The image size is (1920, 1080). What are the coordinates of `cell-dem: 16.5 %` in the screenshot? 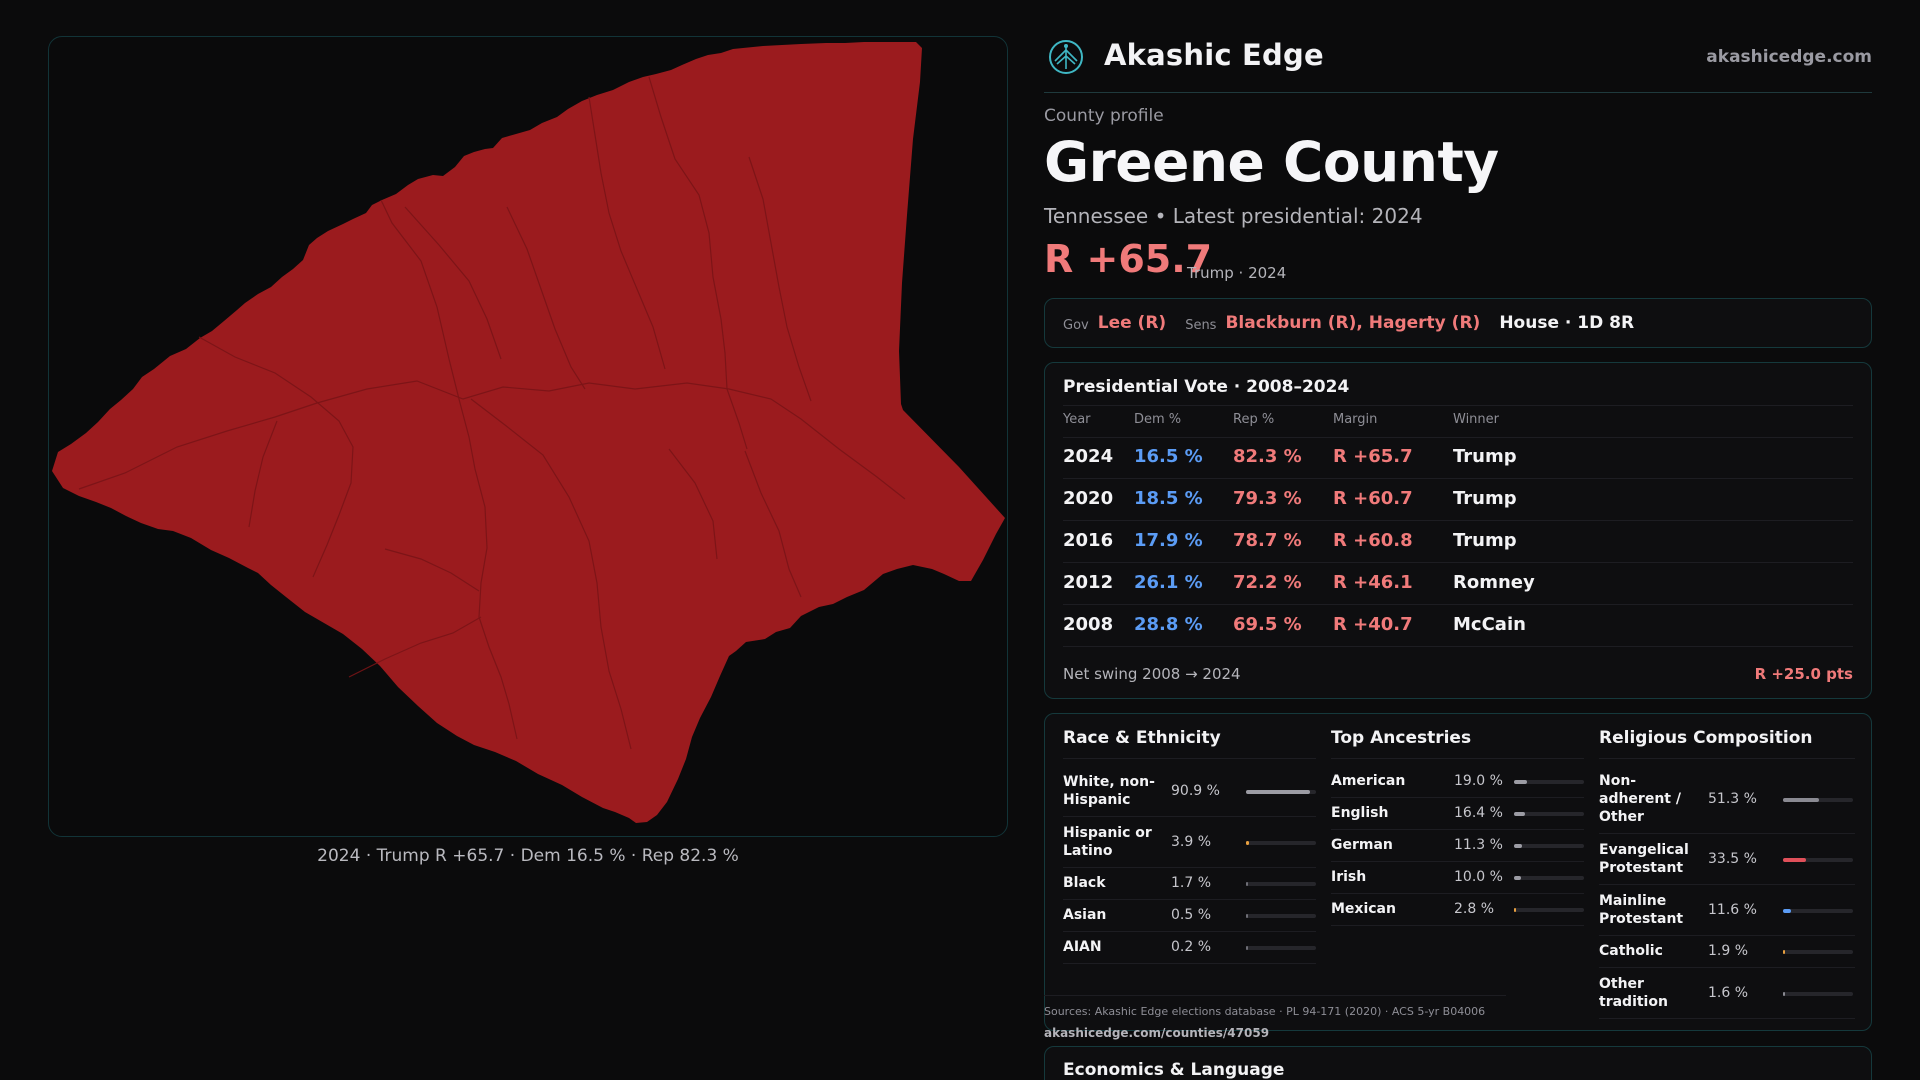 It's located at (1168, 456).